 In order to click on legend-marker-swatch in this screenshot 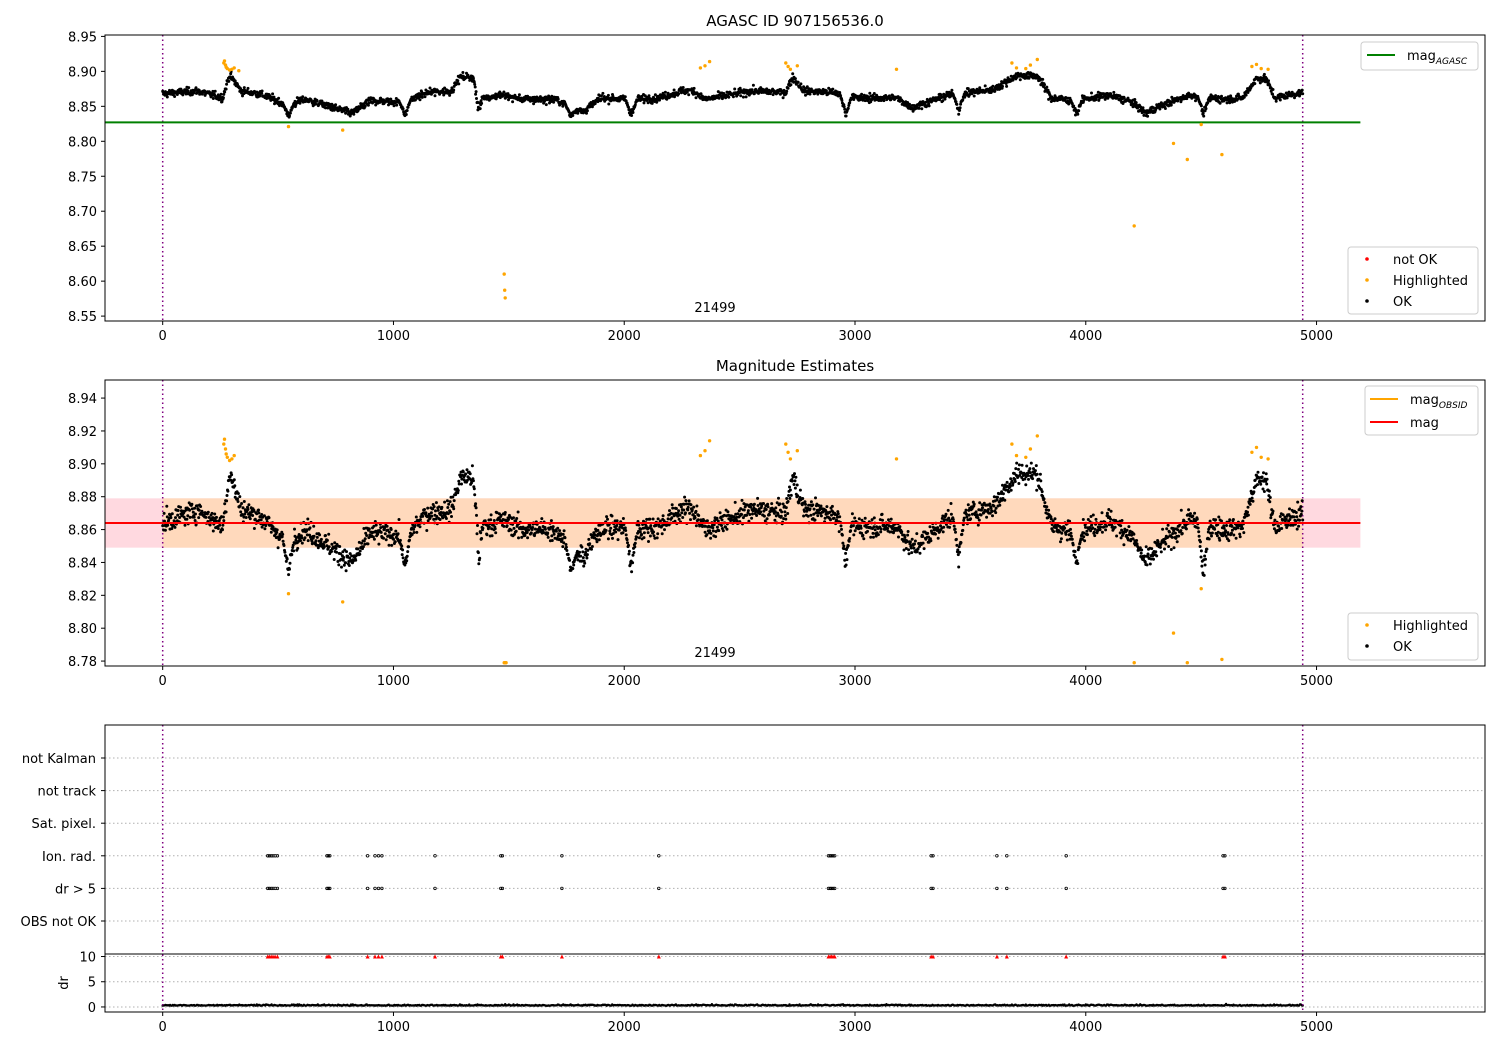, I will do `click(1367, 301)`.